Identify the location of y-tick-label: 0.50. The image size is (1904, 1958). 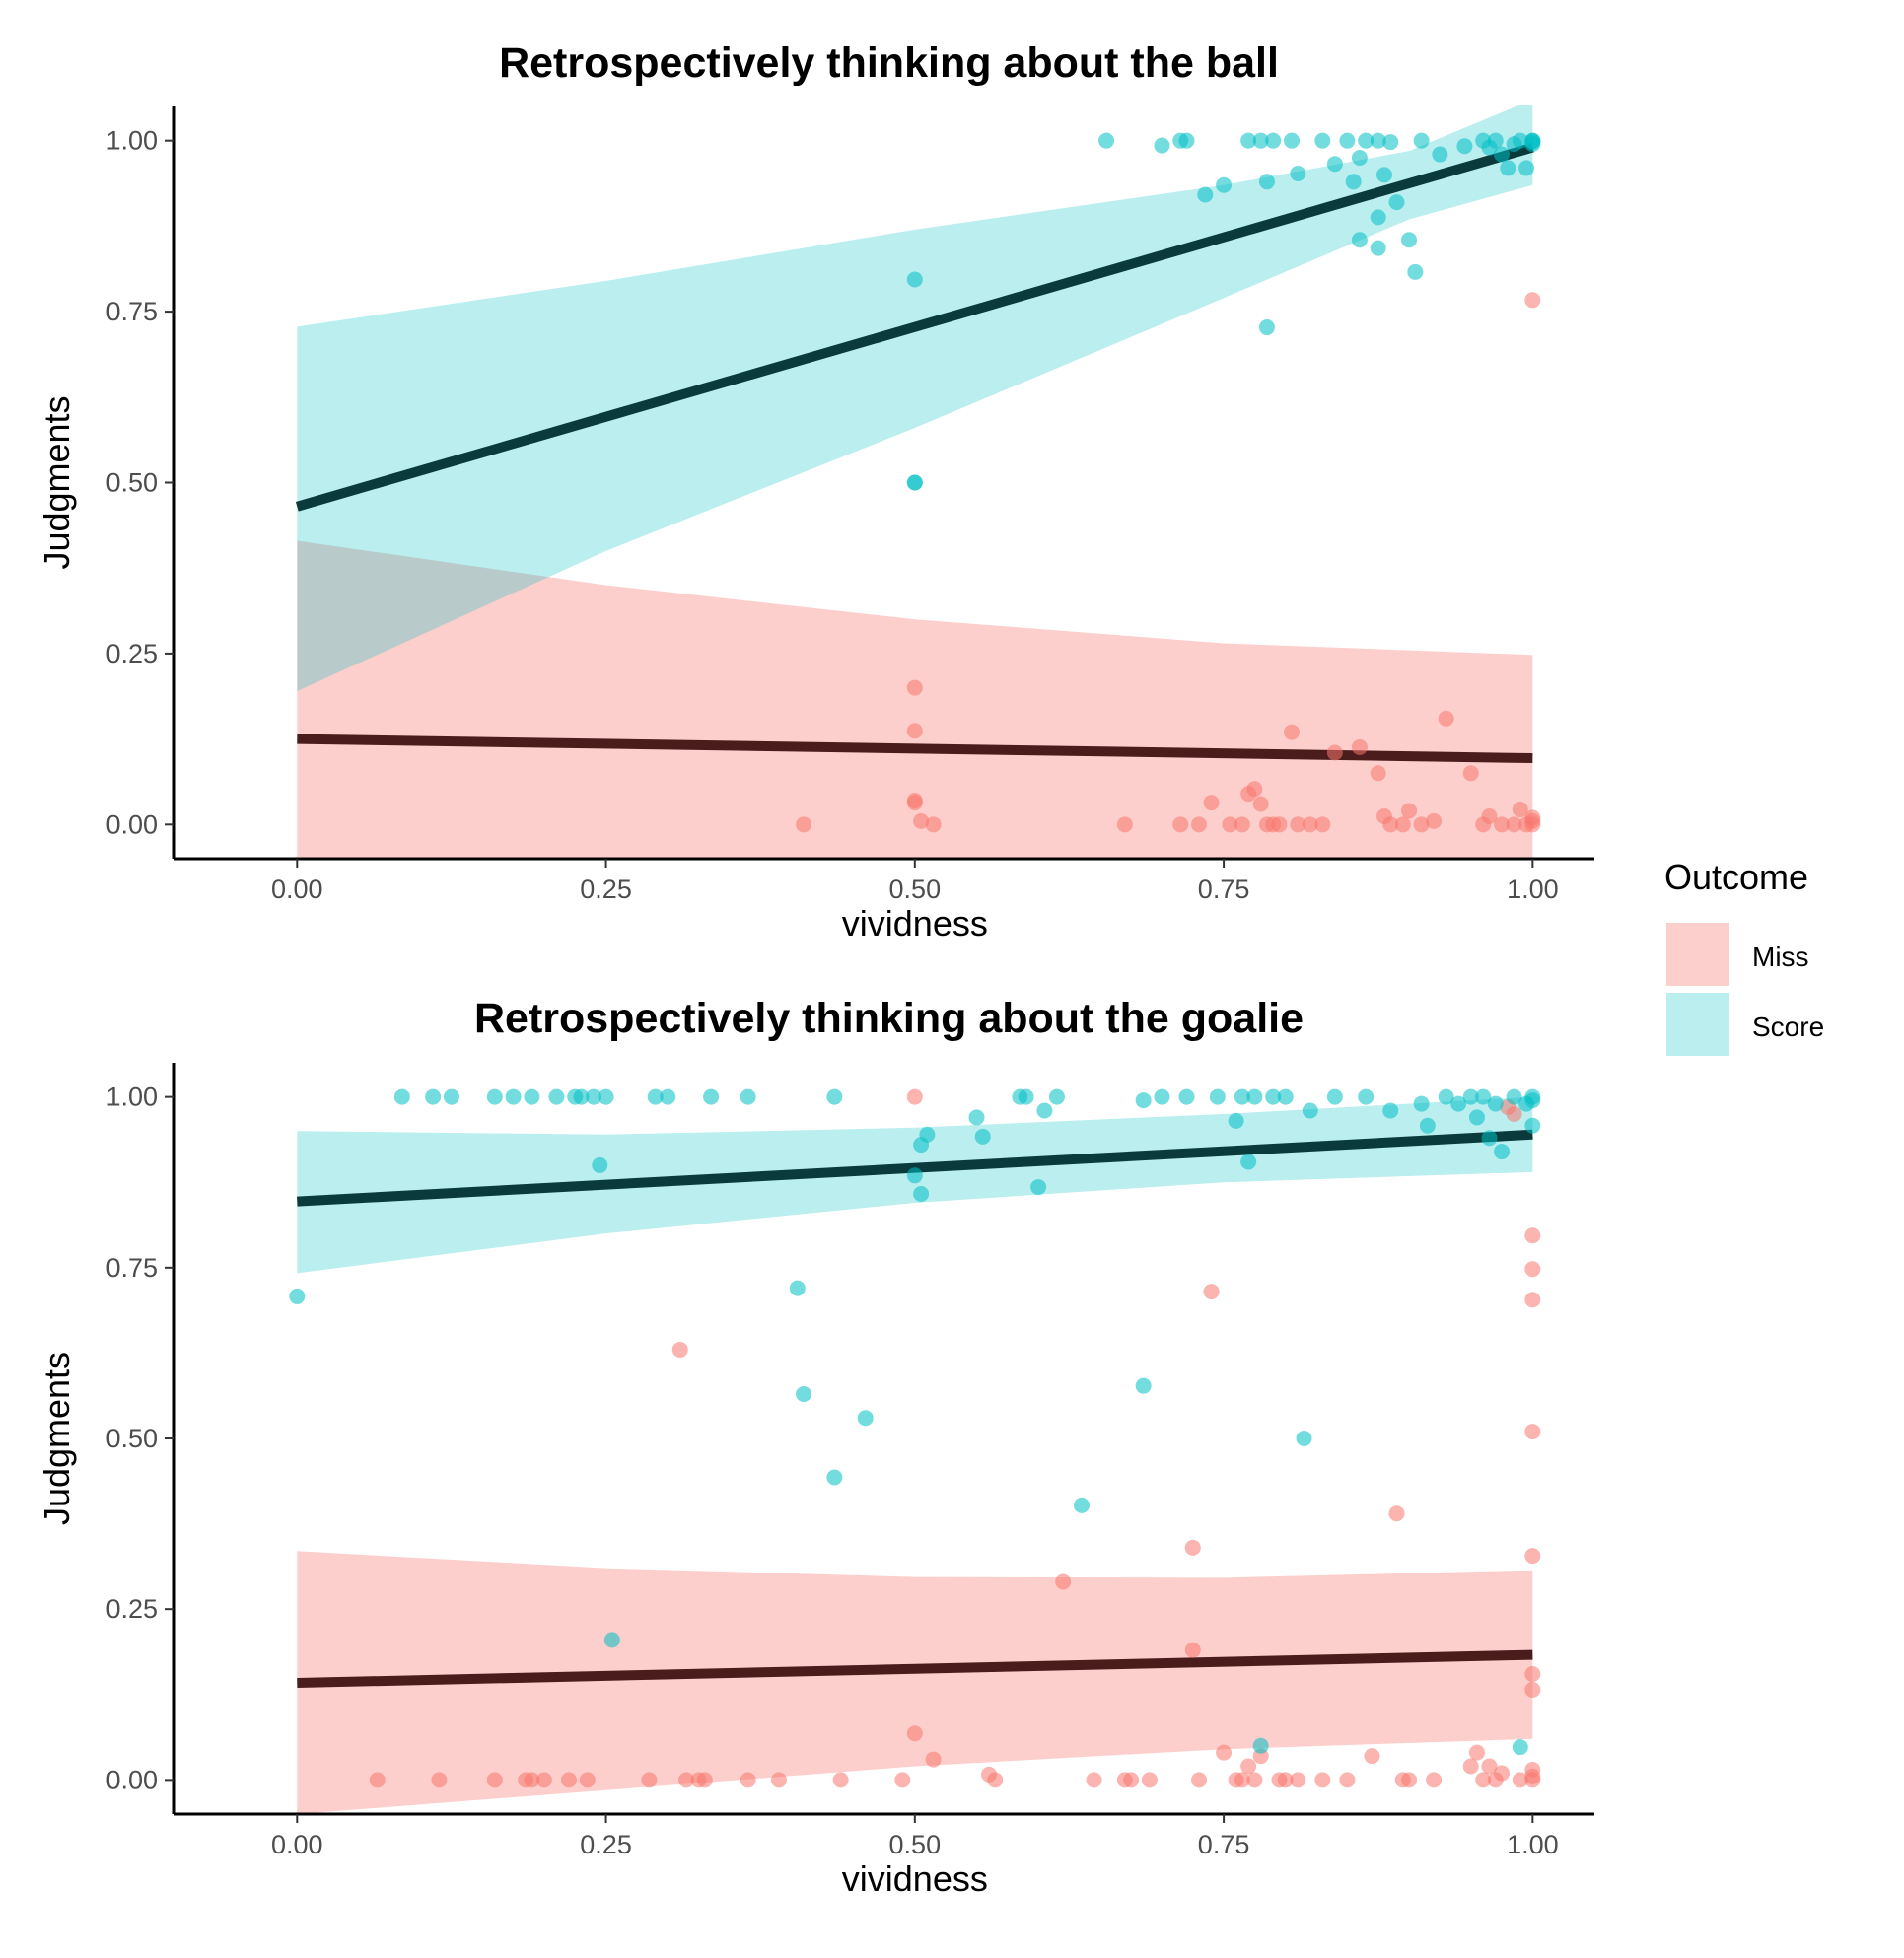
(132, 483).